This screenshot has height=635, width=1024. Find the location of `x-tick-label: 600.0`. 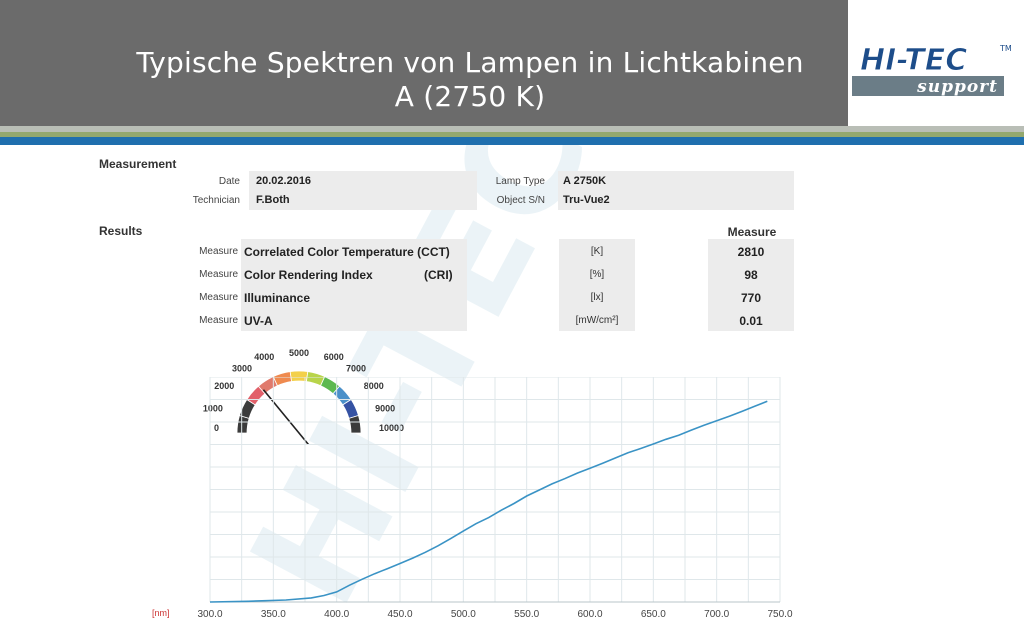

x-tick-label: 600.0 is located at coordinates (589, 614).